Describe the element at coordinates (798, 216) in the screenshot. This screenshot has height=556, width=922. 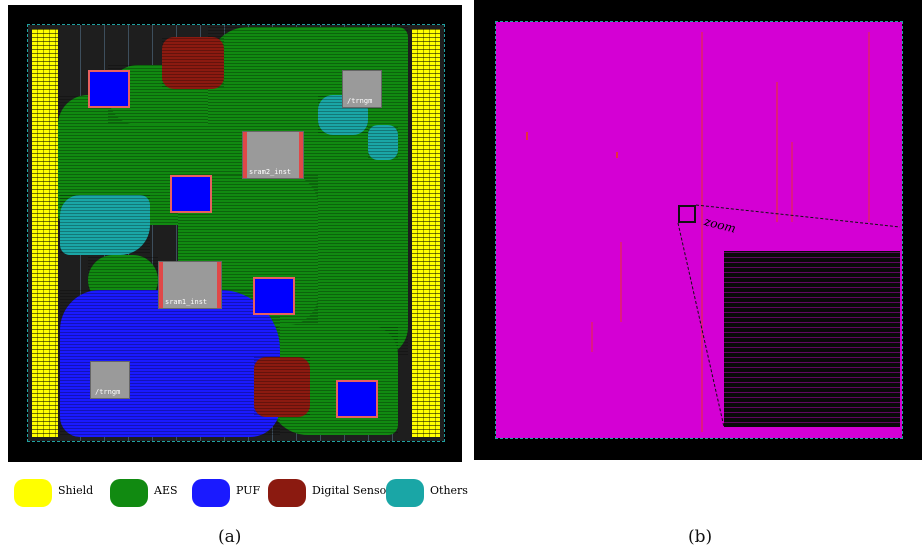
I see `zoom-line-top` at that location.